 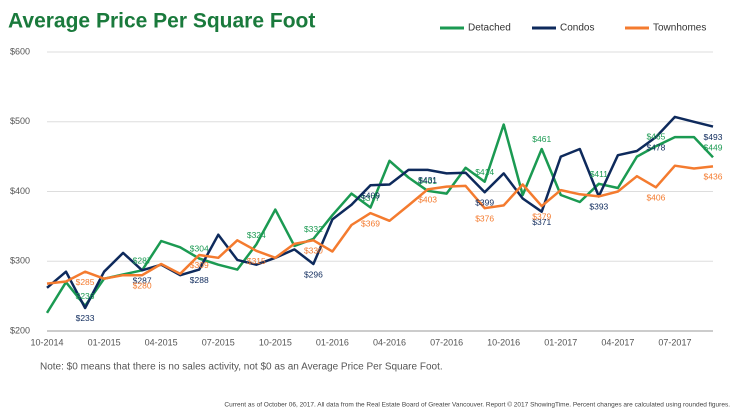 What do you see at coordinates (503, 342) in the screenshot?
I see `x-tick-label: 10-2016` at bounding box center [503, 342].